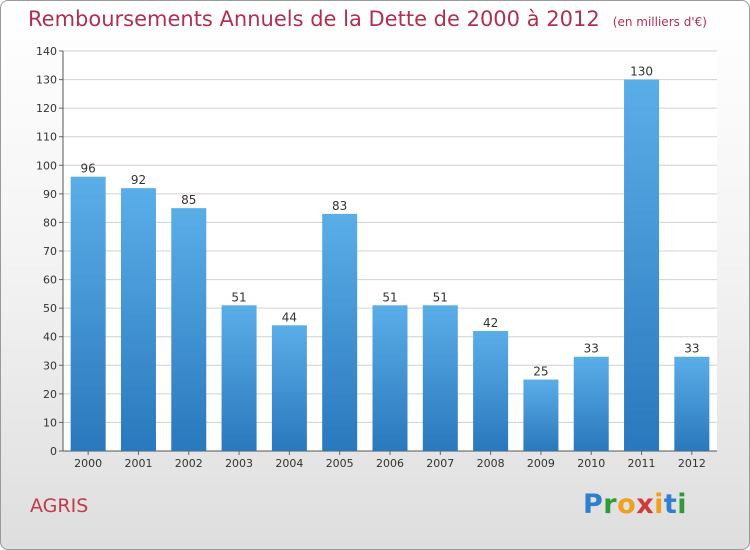  Describe the element at coordinates (46, 165) in the screenshot. I see `y-tick-label: 100` at that location.